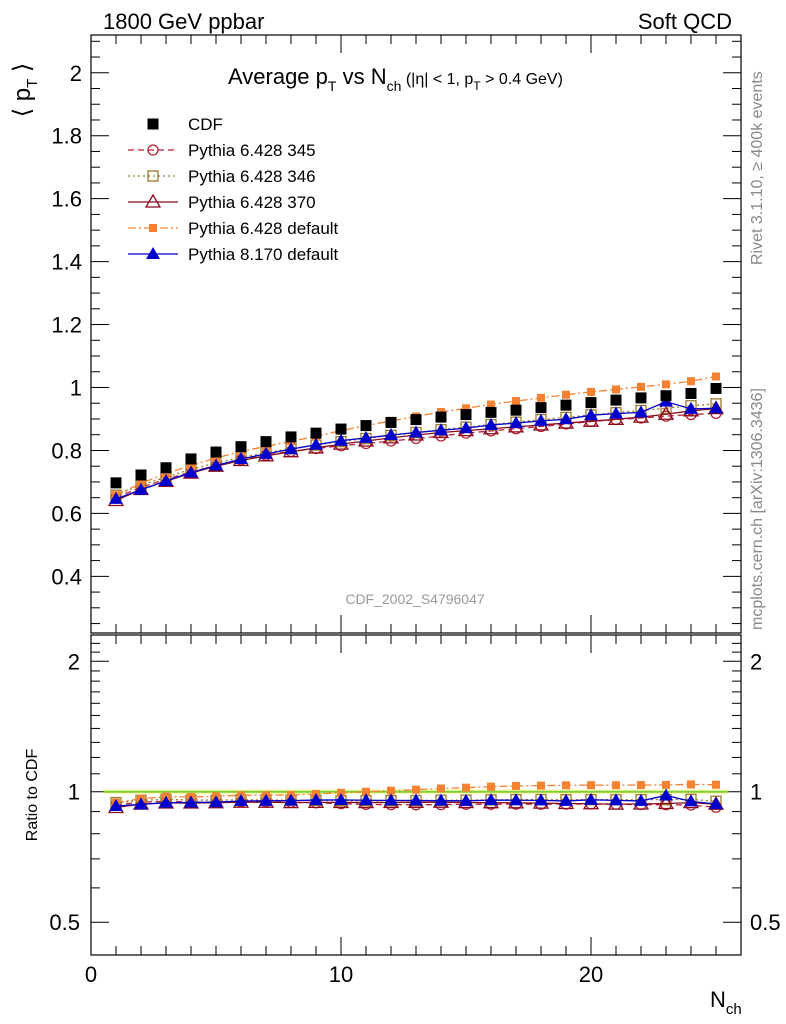 Image resolution: width=786 pixels, height=1024 pixels. Describe the element at coordinates (263, 254) in the screenshot. I see `legend-pythia-8-170-default-label: Pythia 8.170 default` at that location.